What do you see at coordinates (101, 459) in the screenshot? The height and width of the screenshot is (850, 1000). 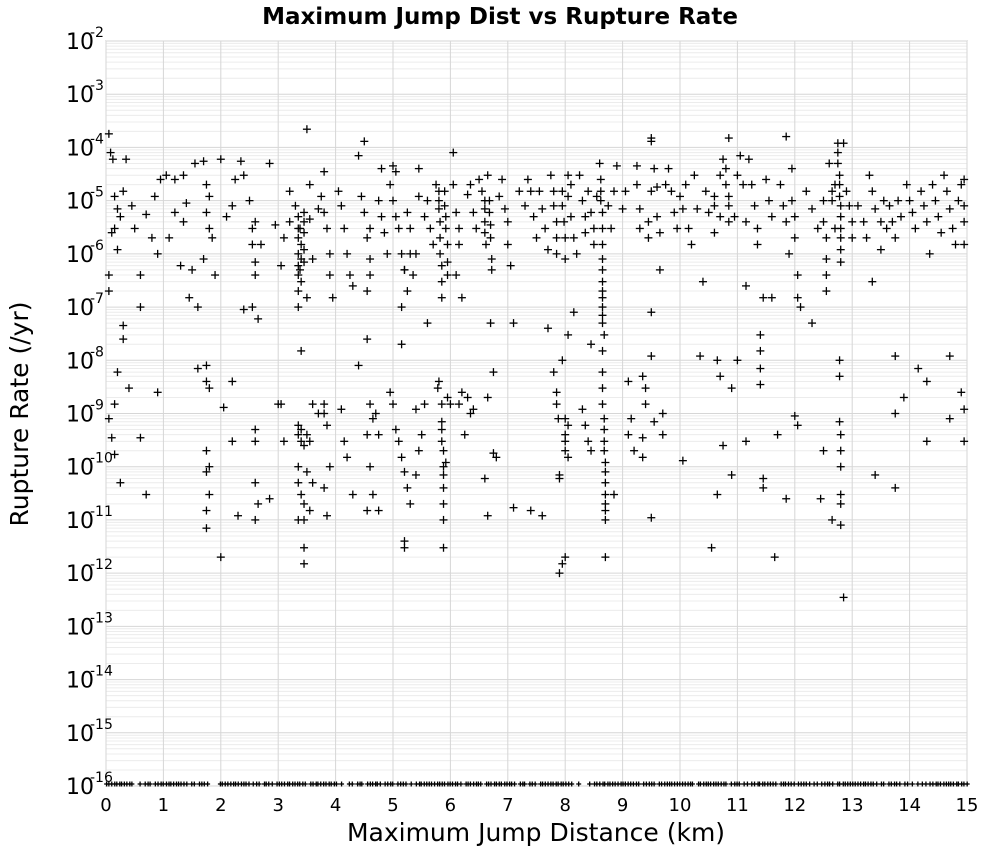 I see `y-tick-exponent: -10` at bounding box center [101, 459].